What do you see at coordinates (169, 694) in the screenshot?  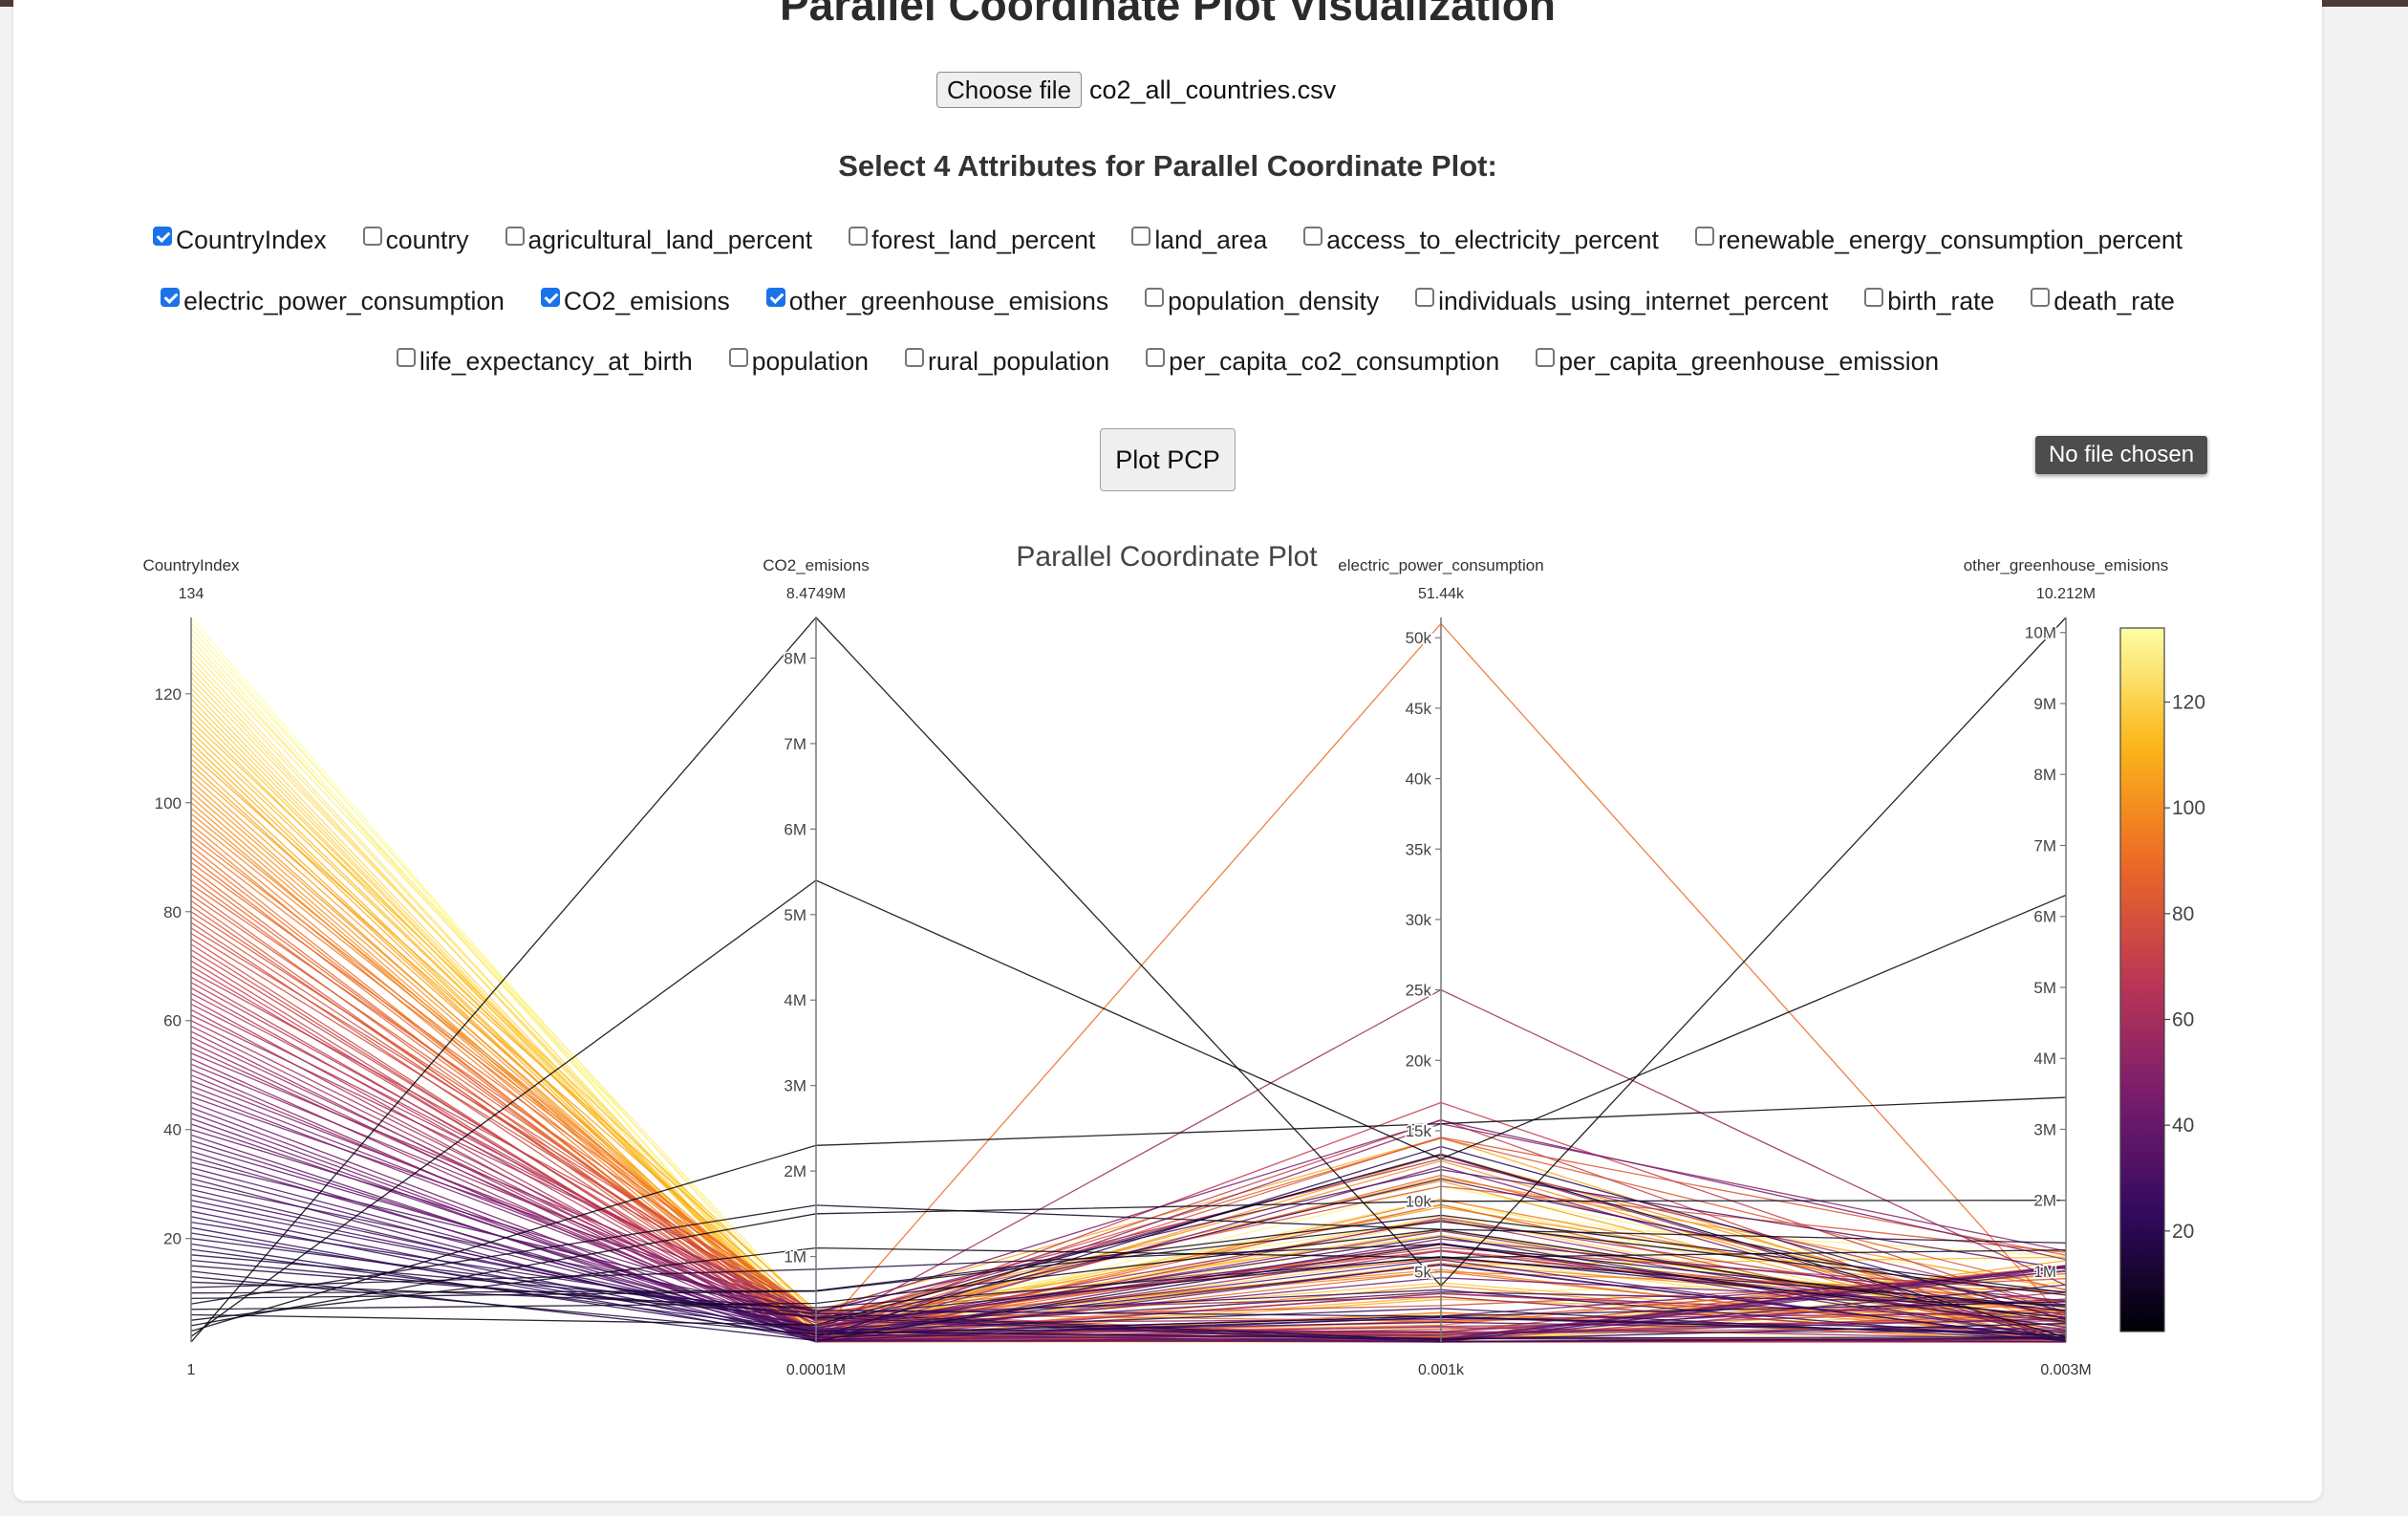 I see `axis-tick-label: 120` at bounding box center [169, 694].